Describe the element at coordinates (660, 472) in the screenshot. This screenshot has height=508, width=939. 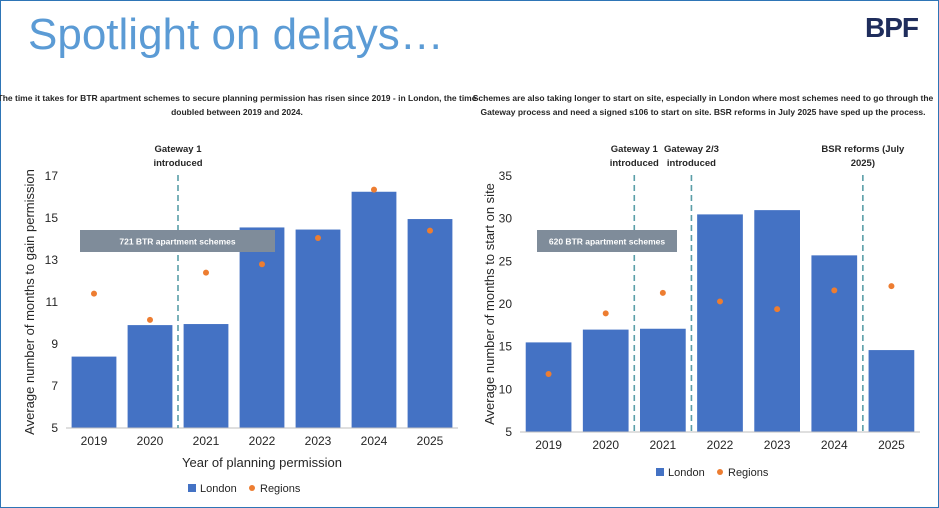
I see `chart-2-legend-london-swatch` at that location.